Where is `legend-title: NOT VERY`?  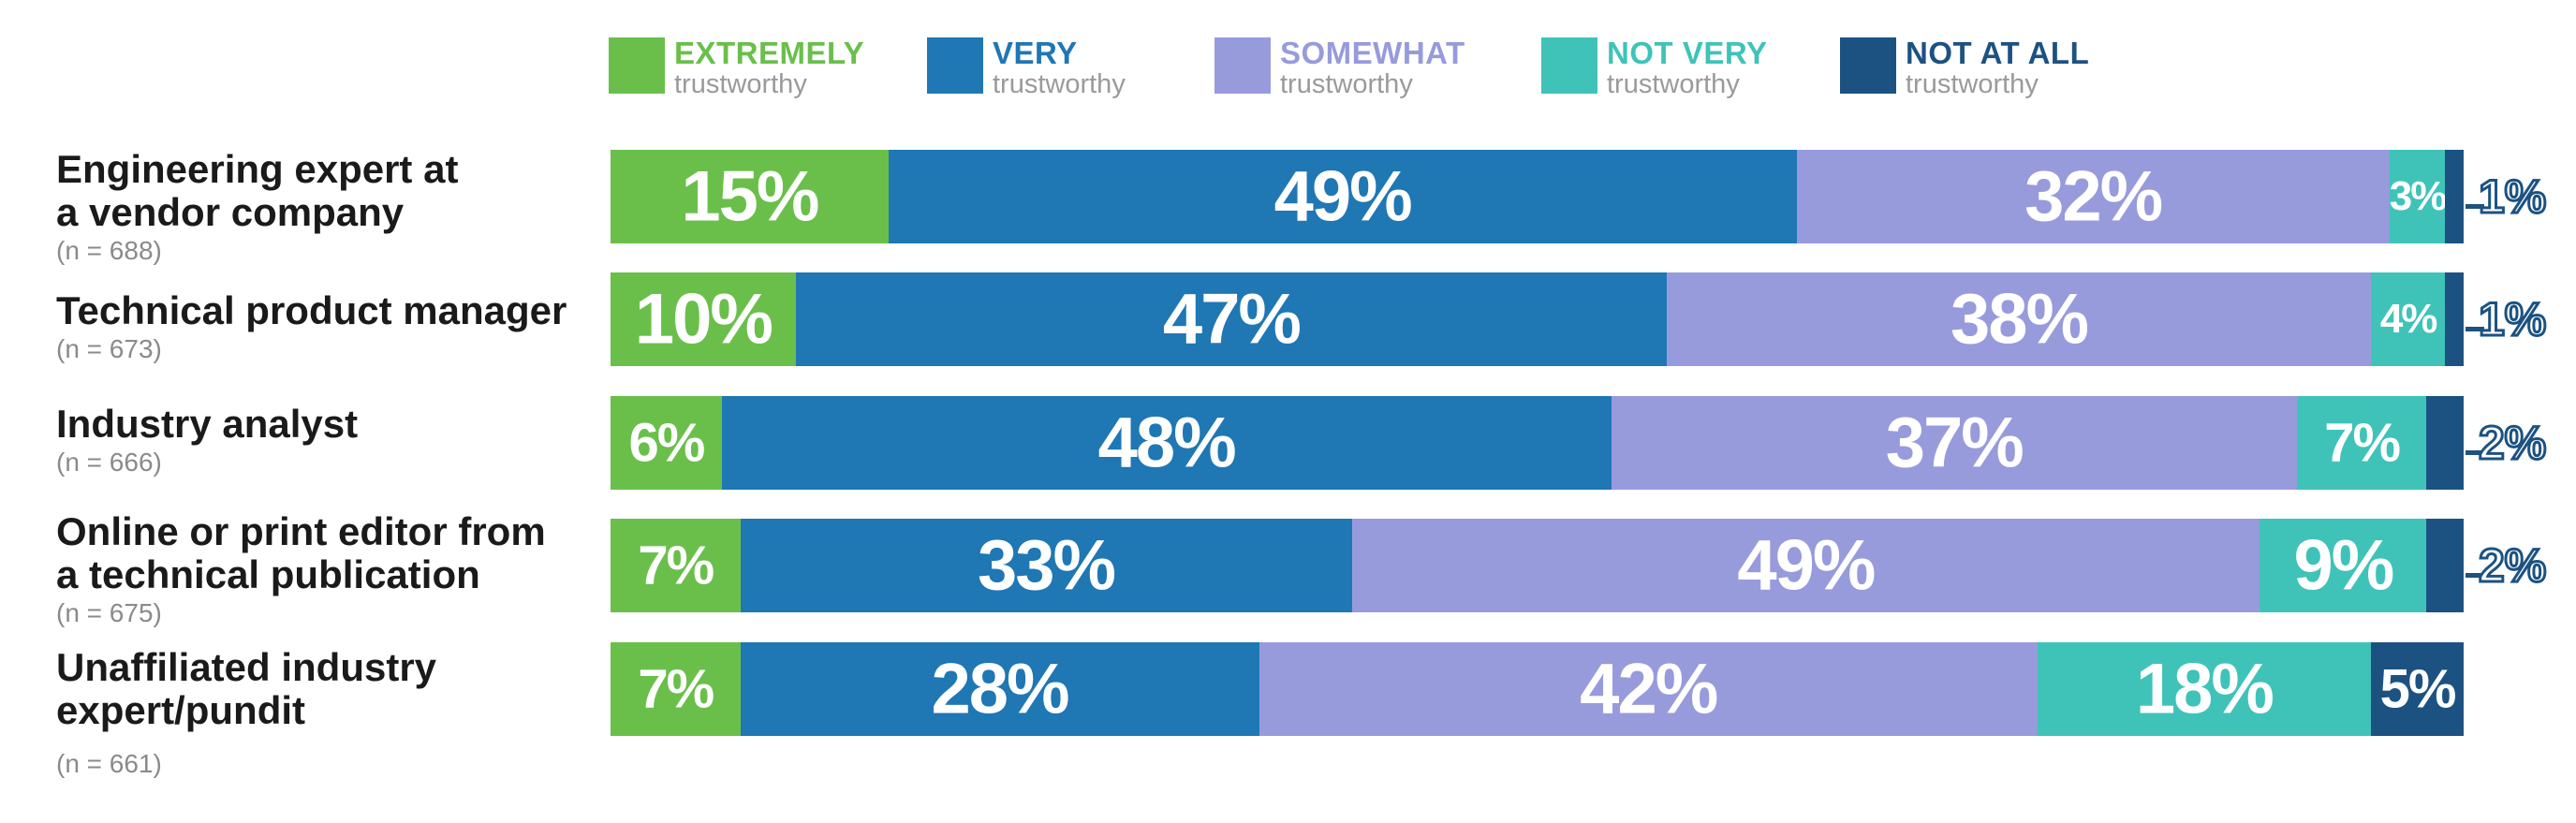 legend-title: NOT VERY is located at coordinates (1687, 53).